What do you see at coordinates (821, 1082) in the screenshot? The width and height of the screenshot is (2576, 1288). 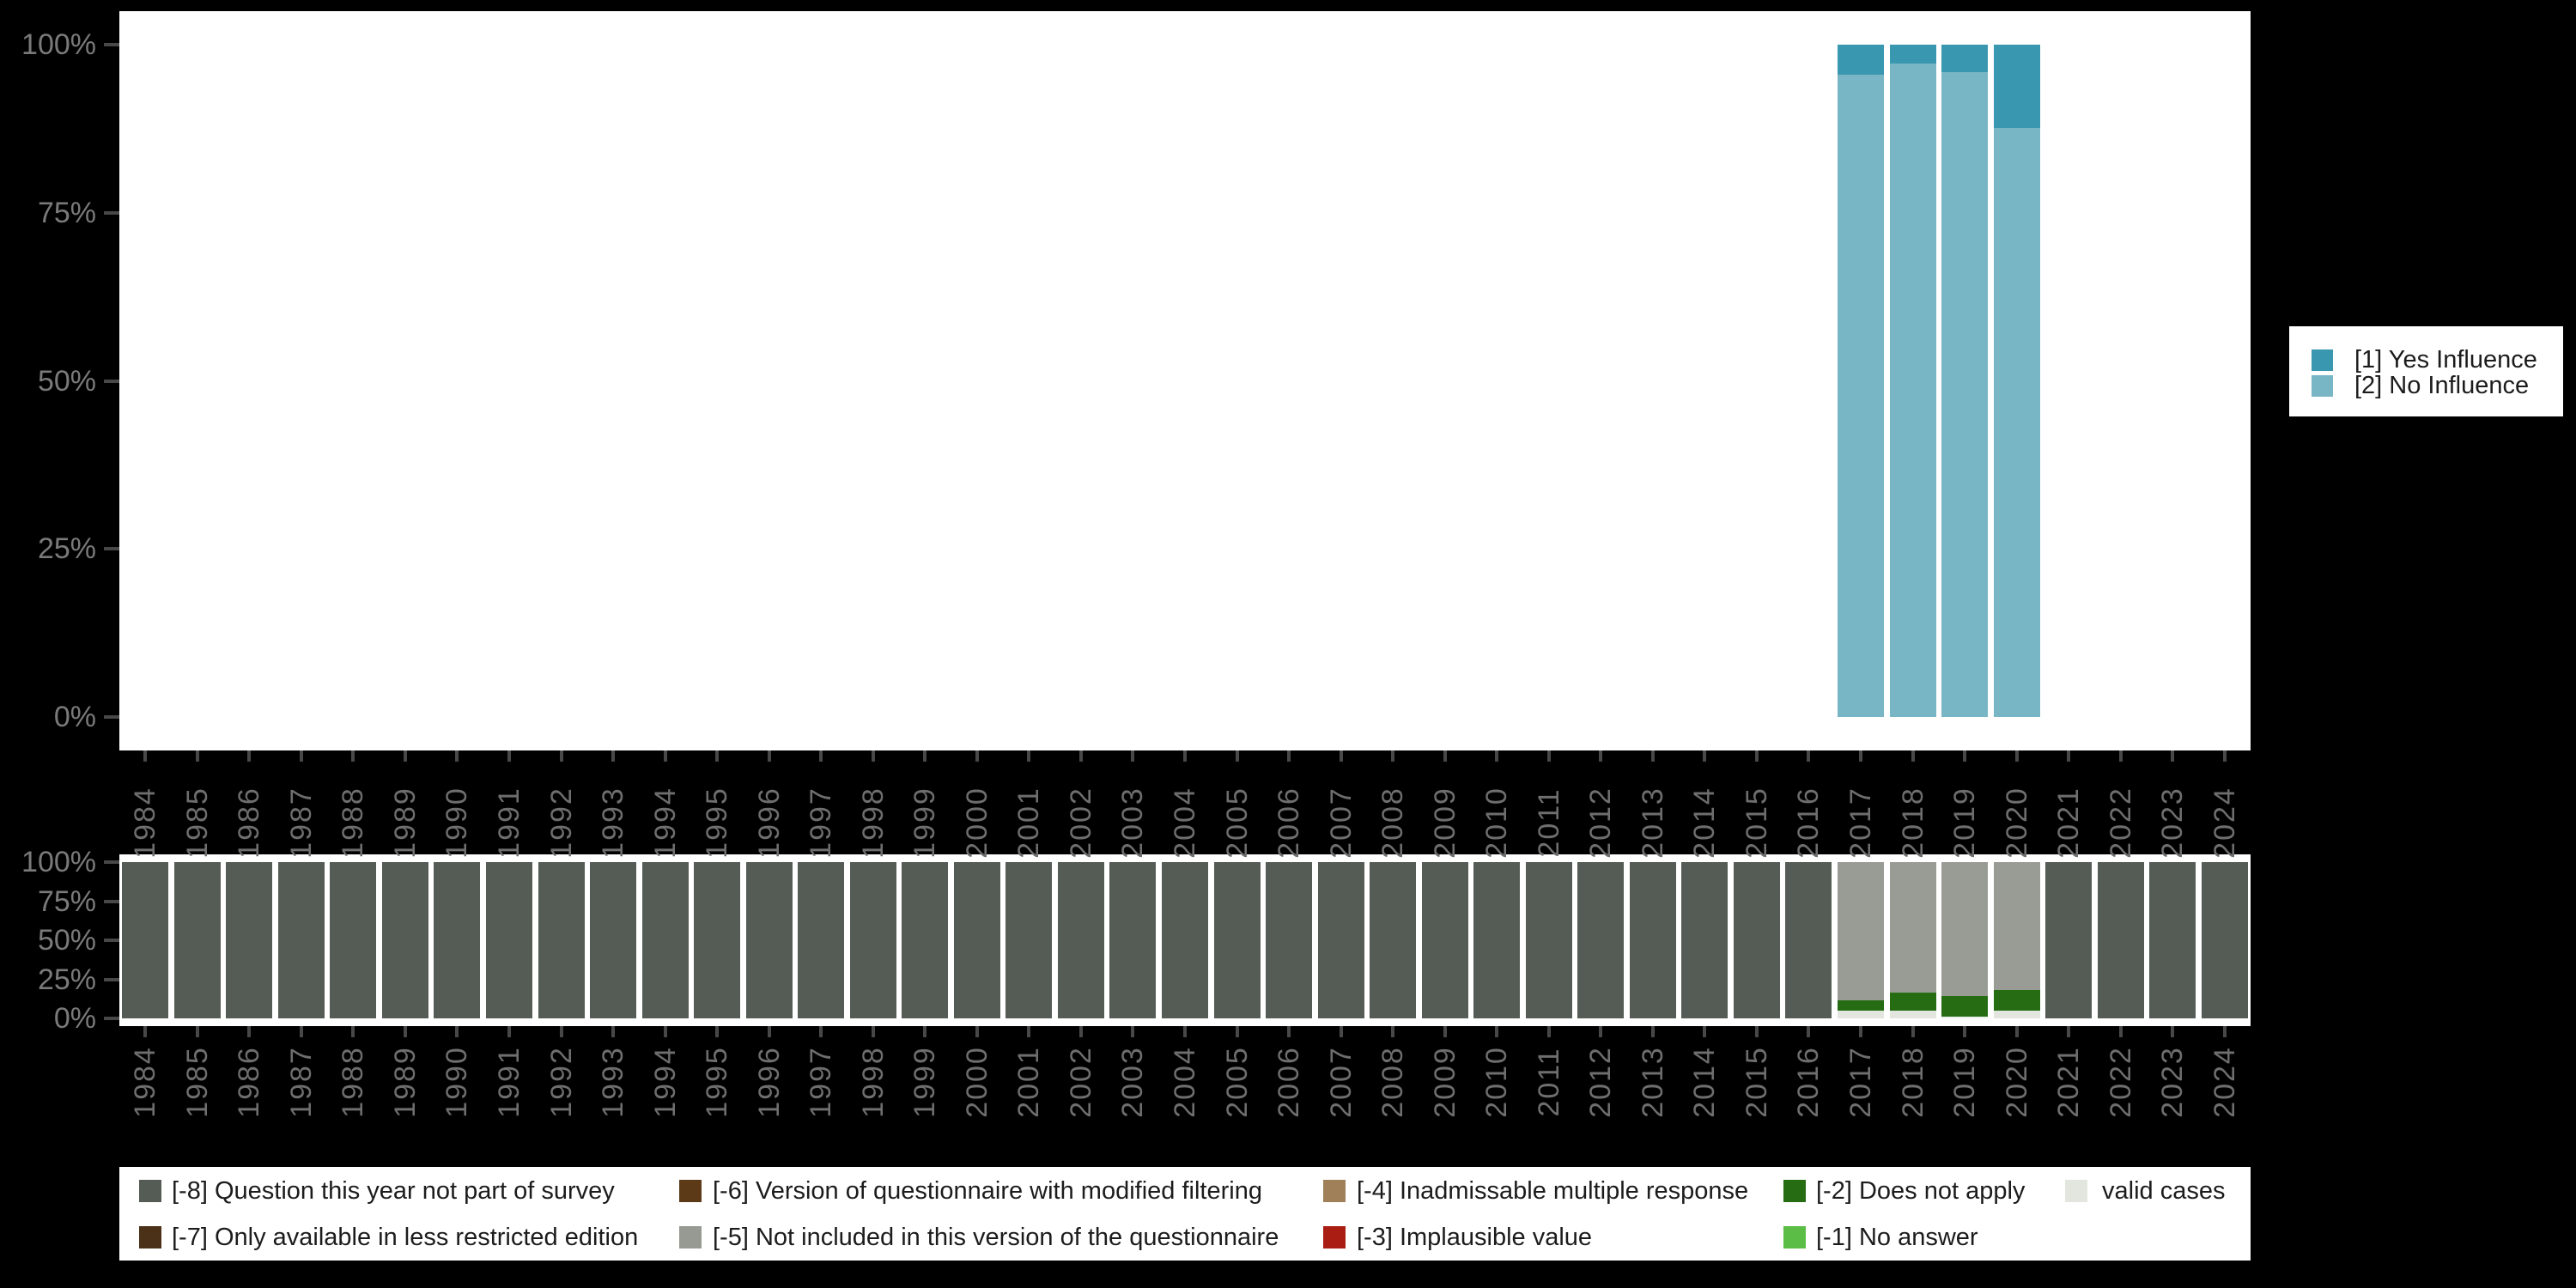 I see `x-axis-year-label-1997: 1997` at bounding box center [821, 1082].